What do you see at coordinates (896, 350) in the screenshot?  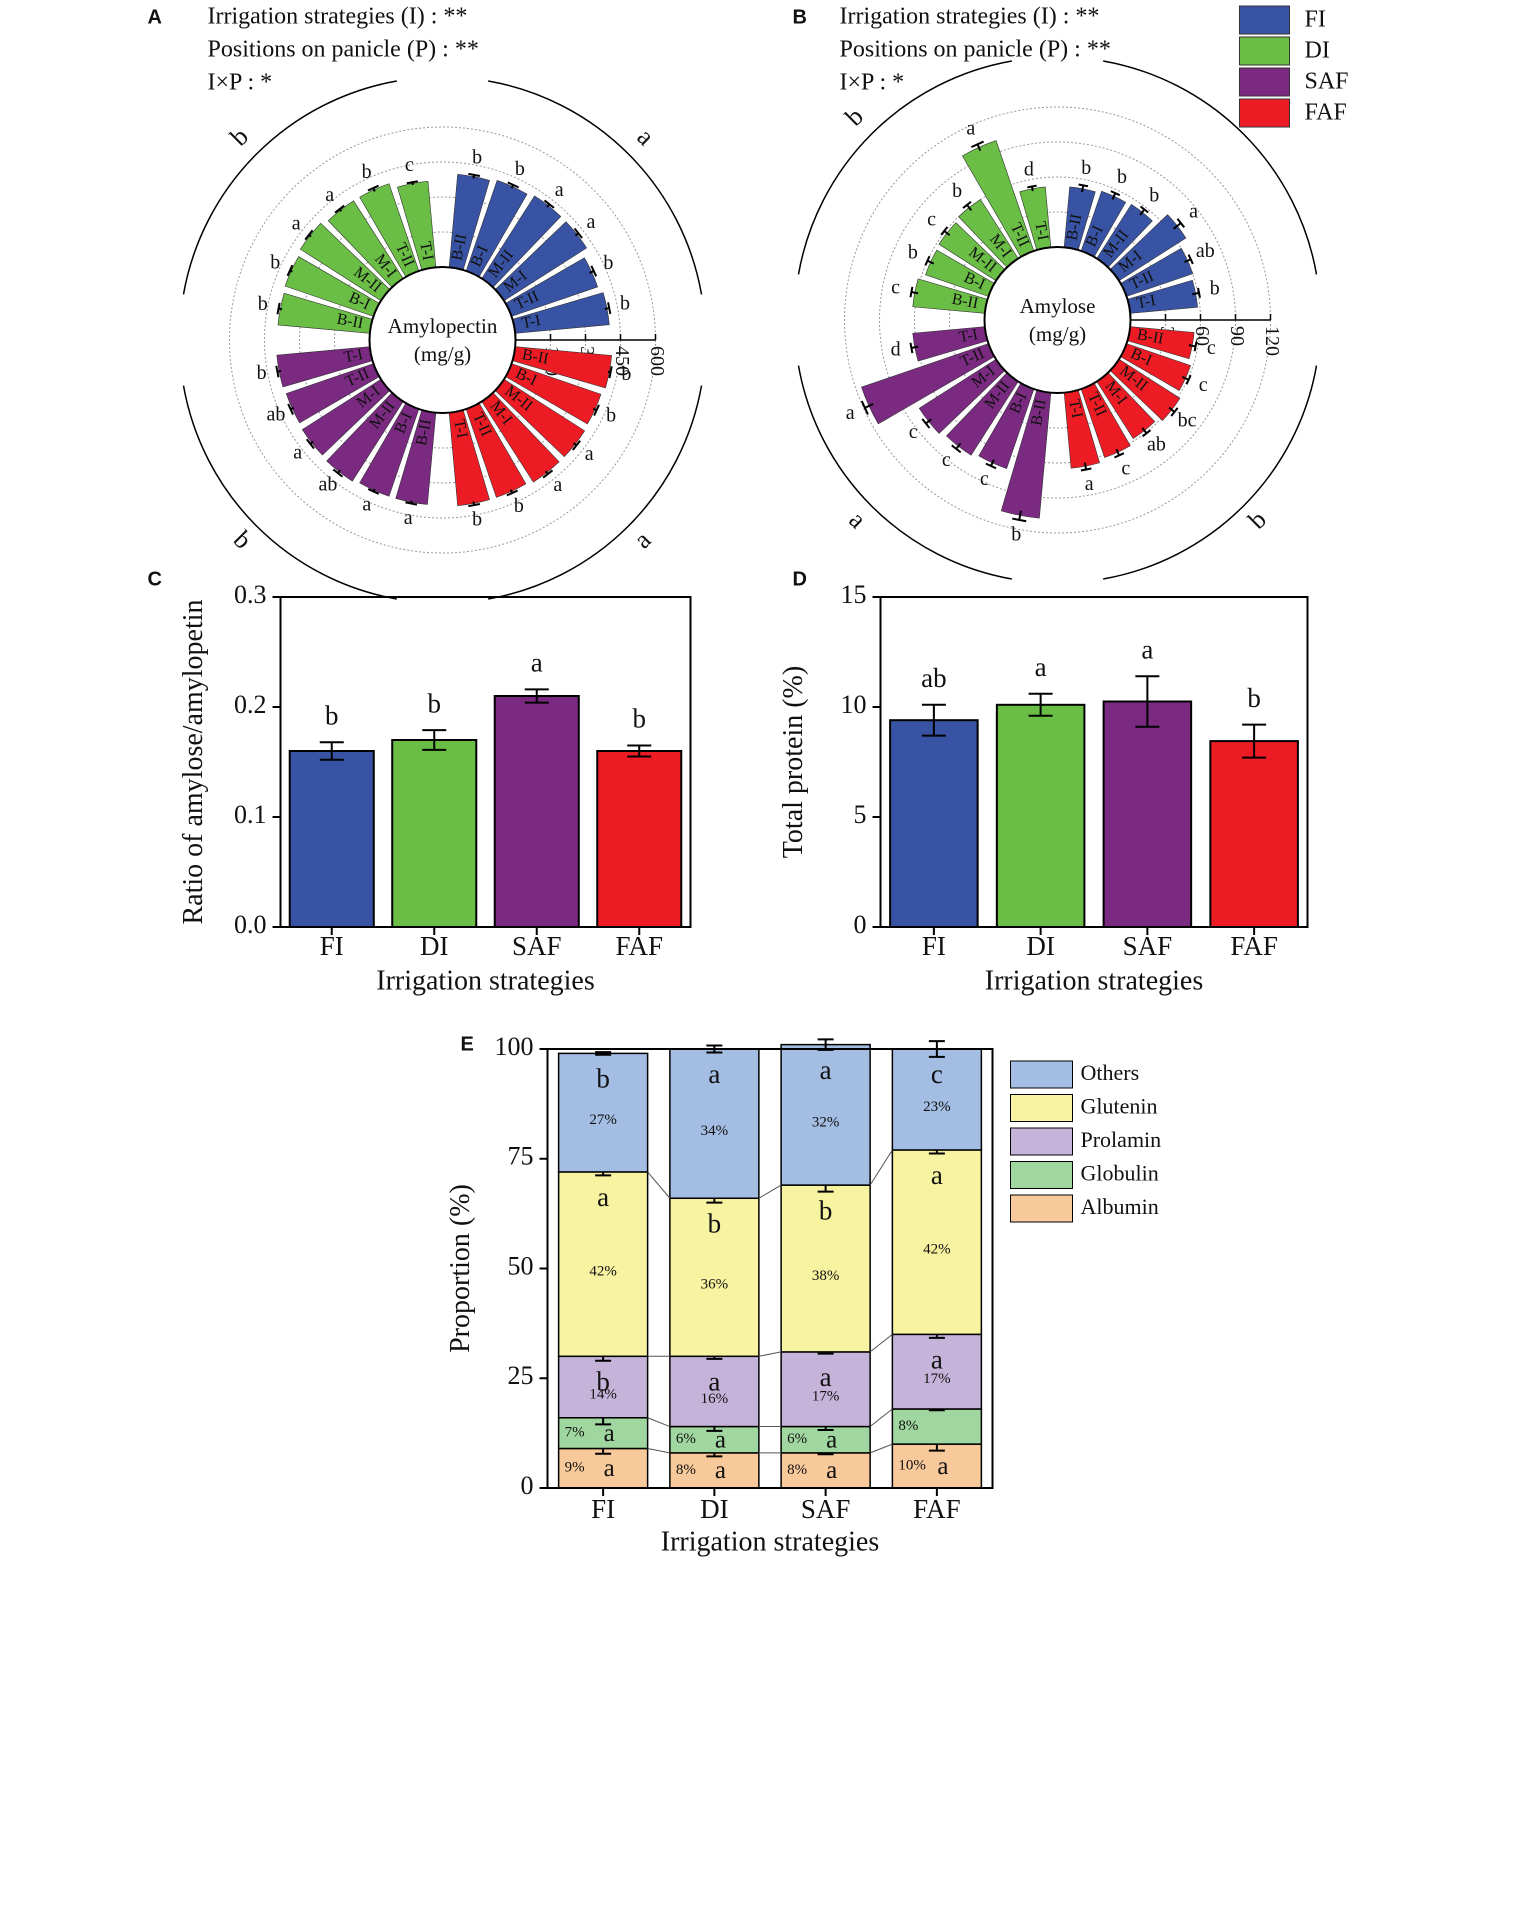 I see `significance-letter: d` at bounding box center [896, 350].